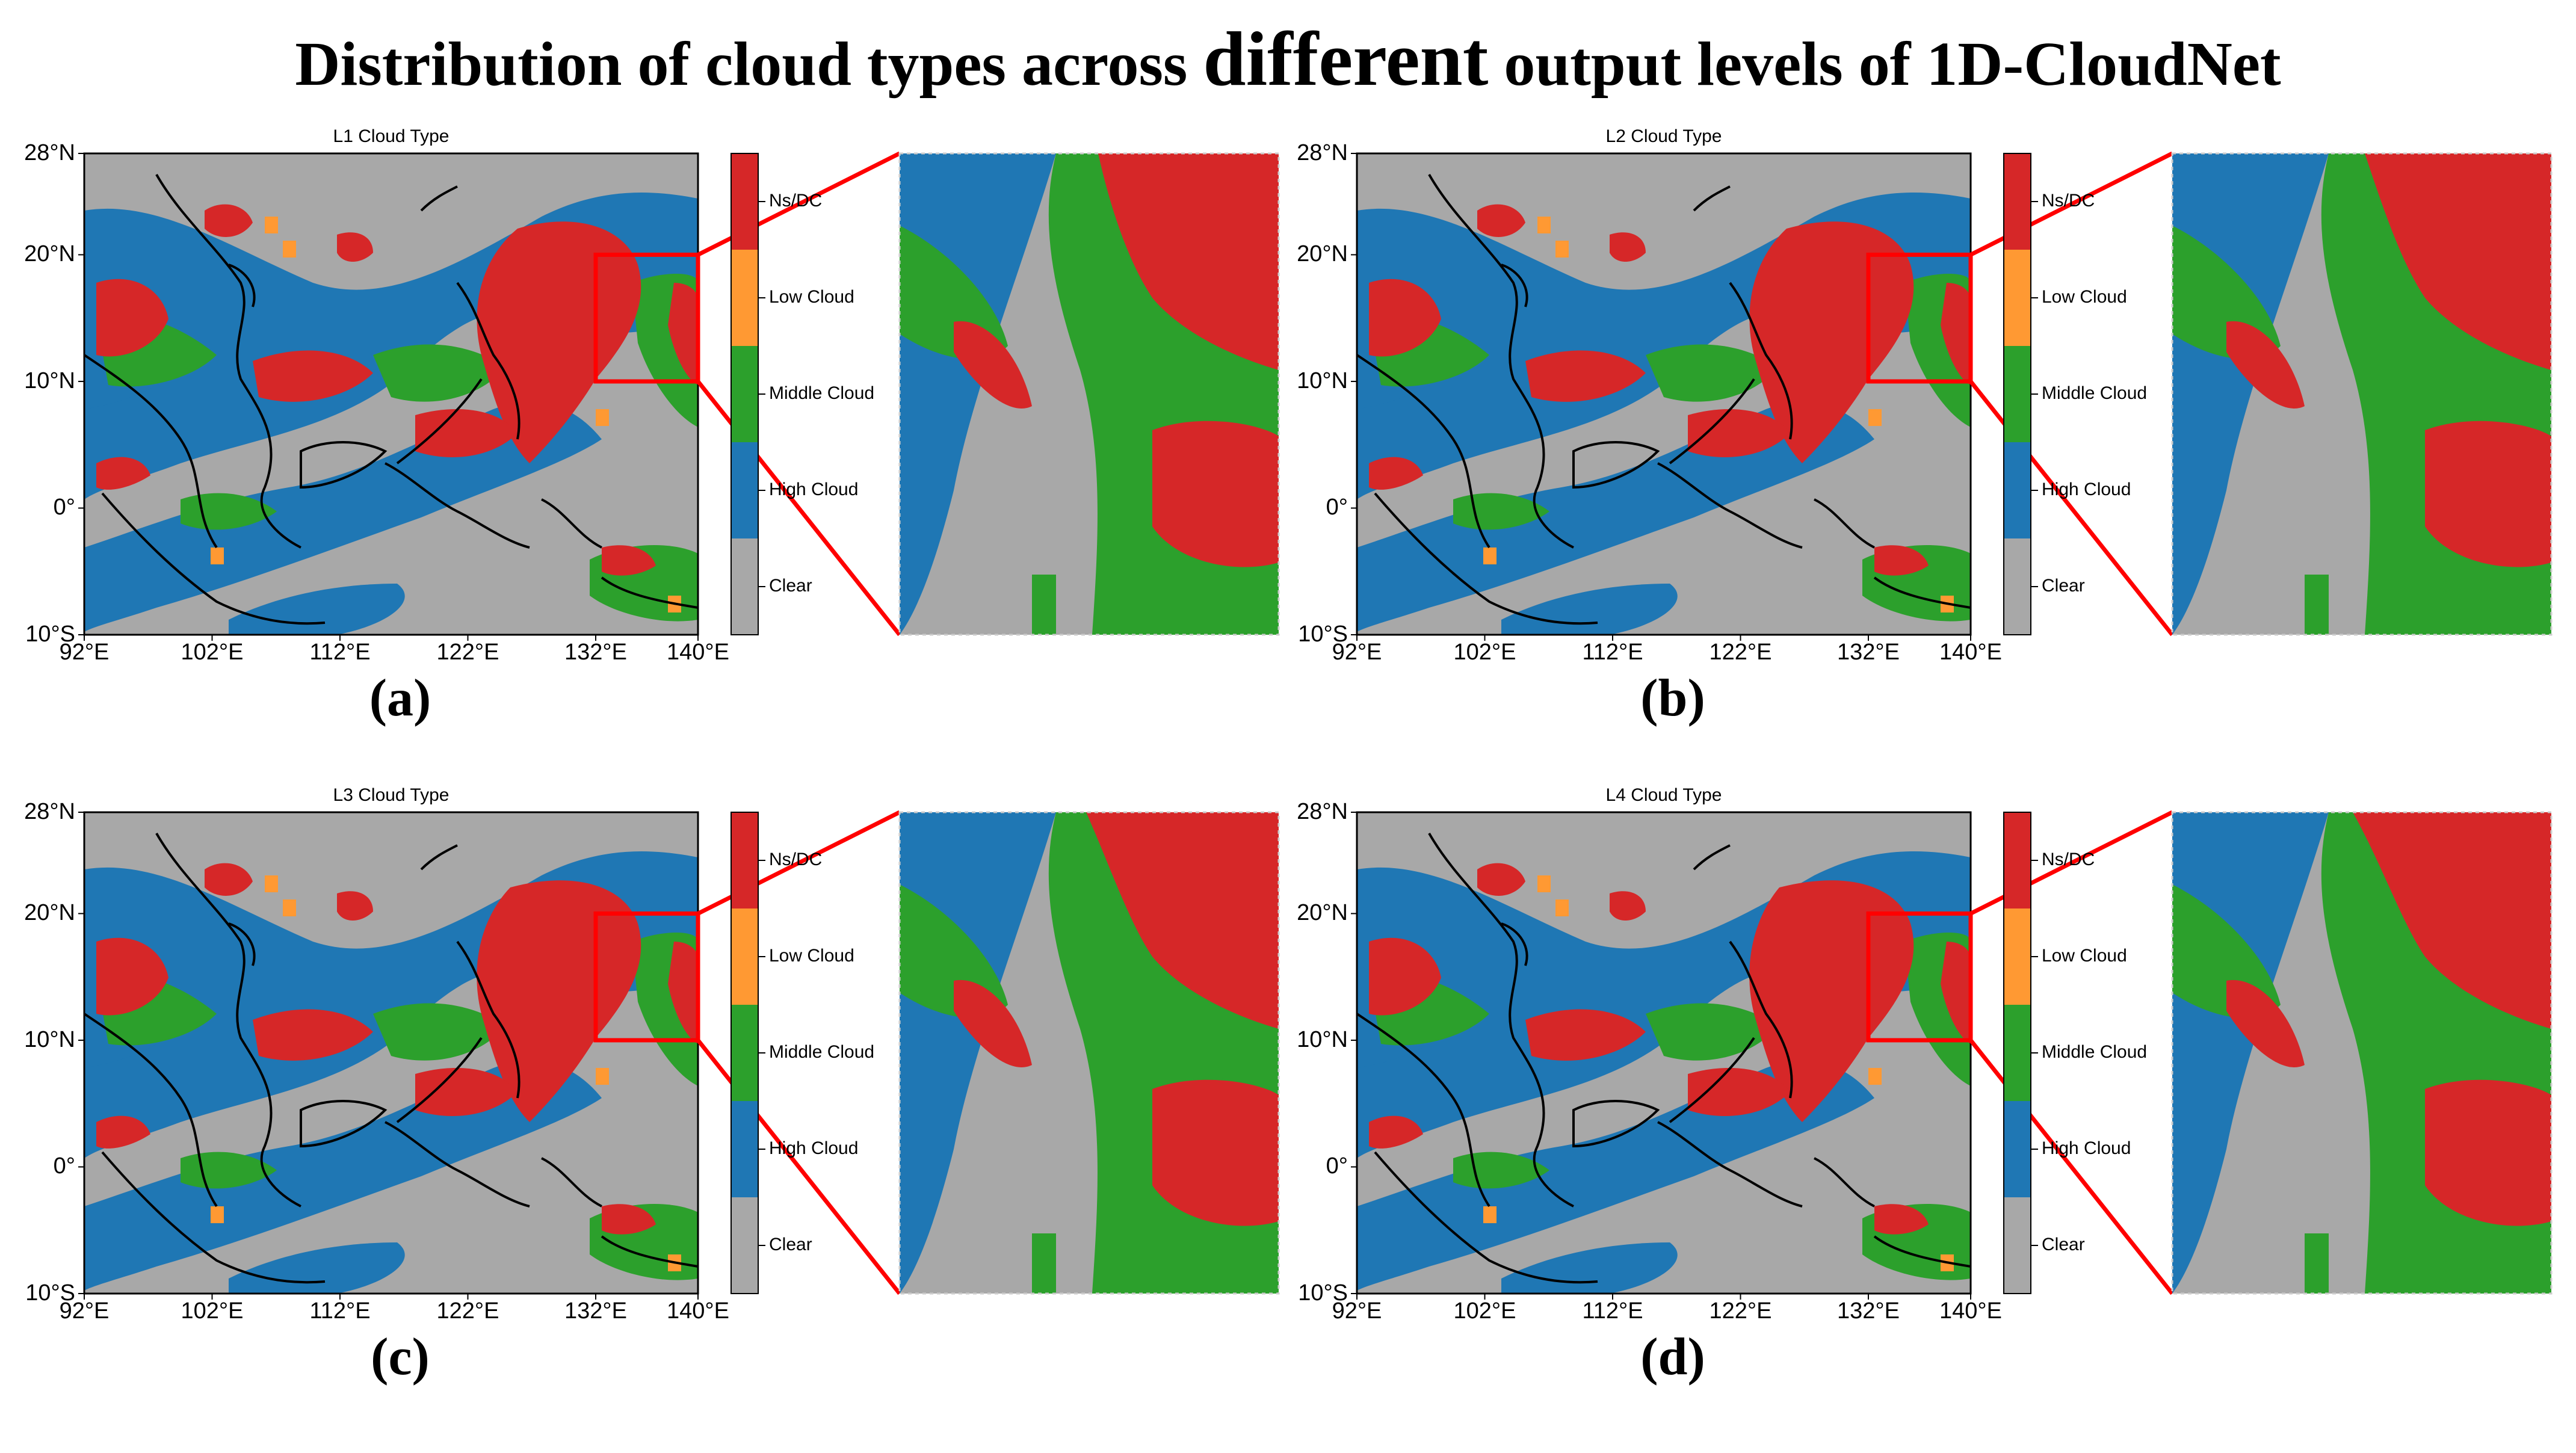 This screenshot has height=1453, width=2576. I want to click on lat-tick-label: 28°N, so click(49, 811).